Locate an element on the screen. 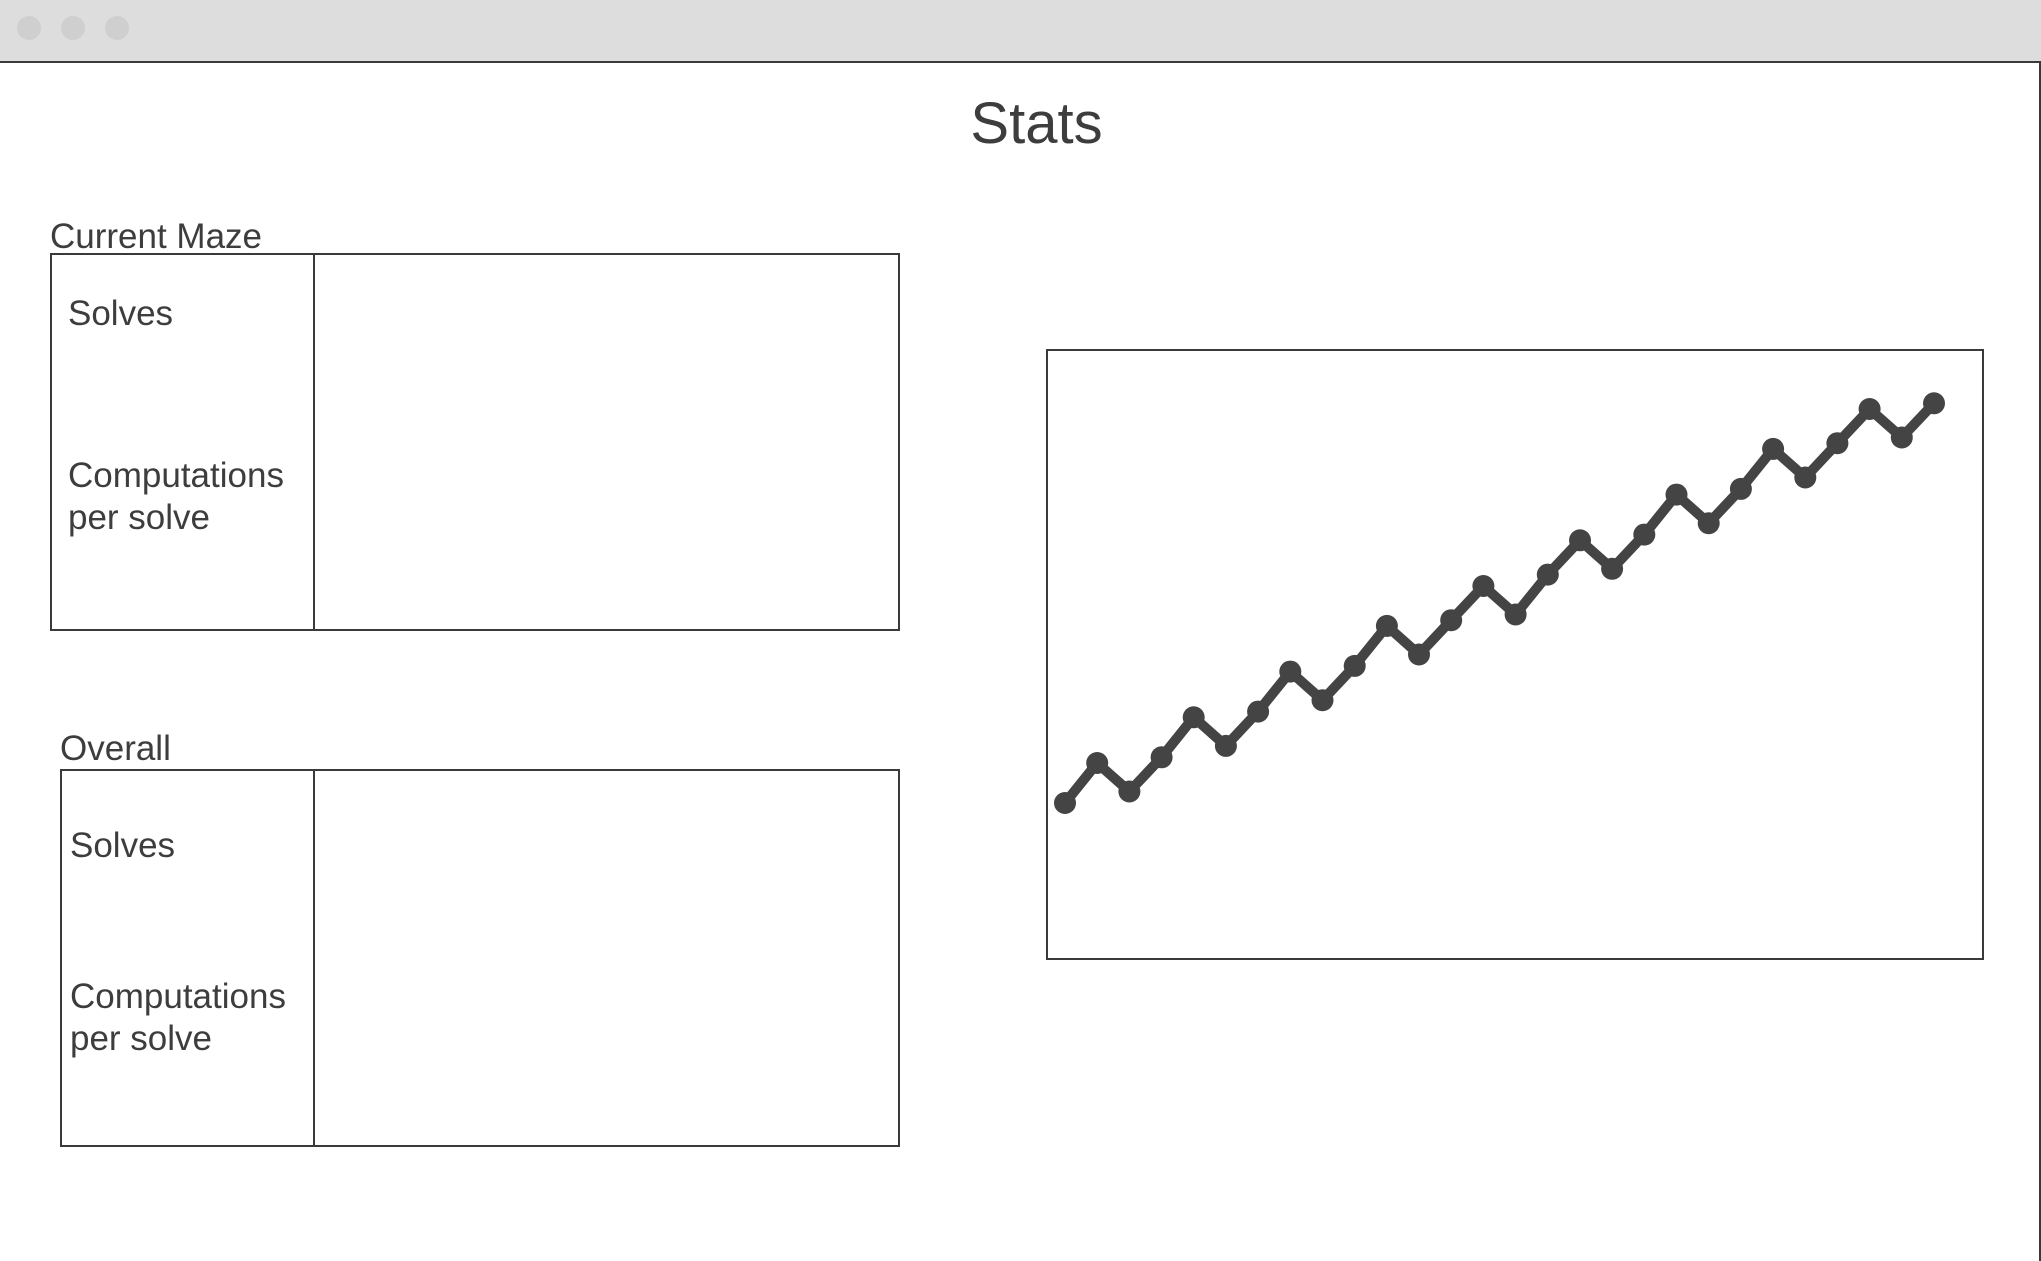  maximize-window-button is located at coordinates (117, 28).